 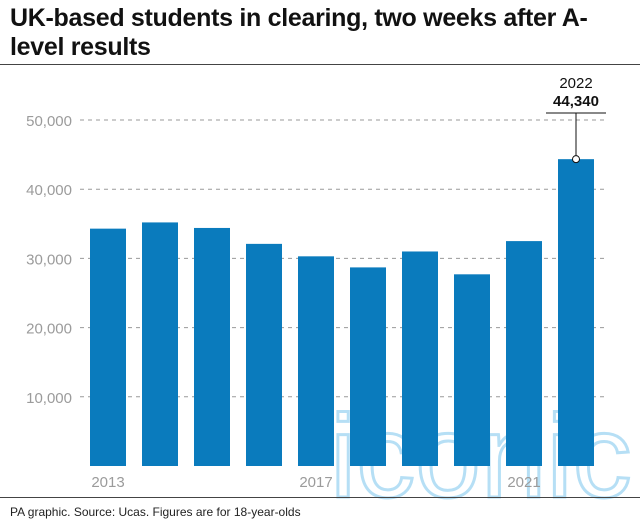 What do you see at coordinates (264, 354) in the screenshot?
I see `bar-2016` at bounding box center [264, 354].